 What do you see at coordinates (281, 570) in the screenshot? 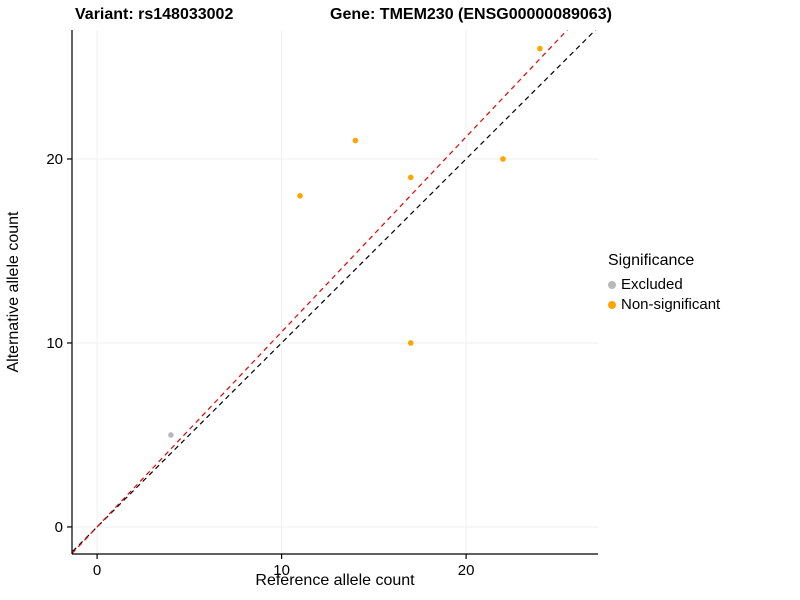
I see `x-tick-label: 10` at bounding box center [281, 570].